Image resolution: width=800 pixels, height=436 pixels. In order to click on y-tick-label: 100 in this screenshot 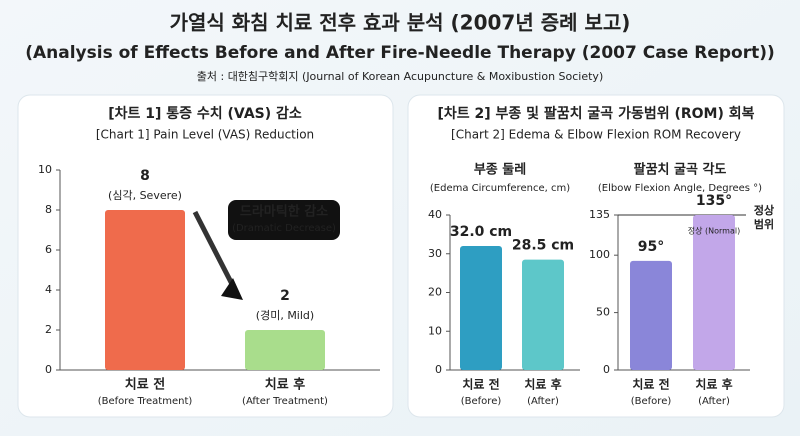, I will do `click(599, 254)`.